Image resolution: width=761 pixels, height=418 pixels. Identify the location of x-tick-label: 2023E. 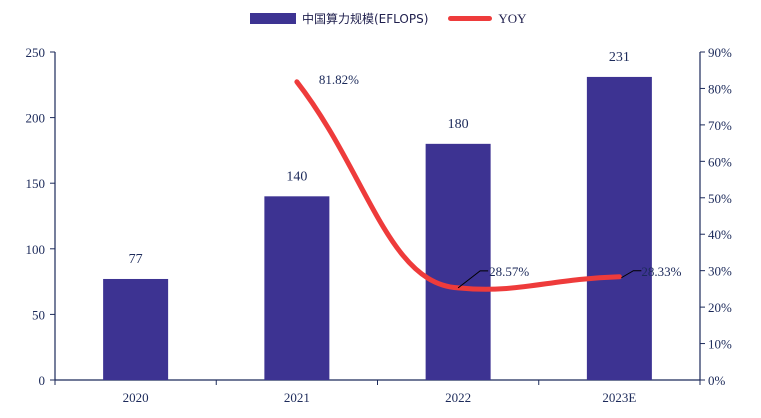
(619, 397).